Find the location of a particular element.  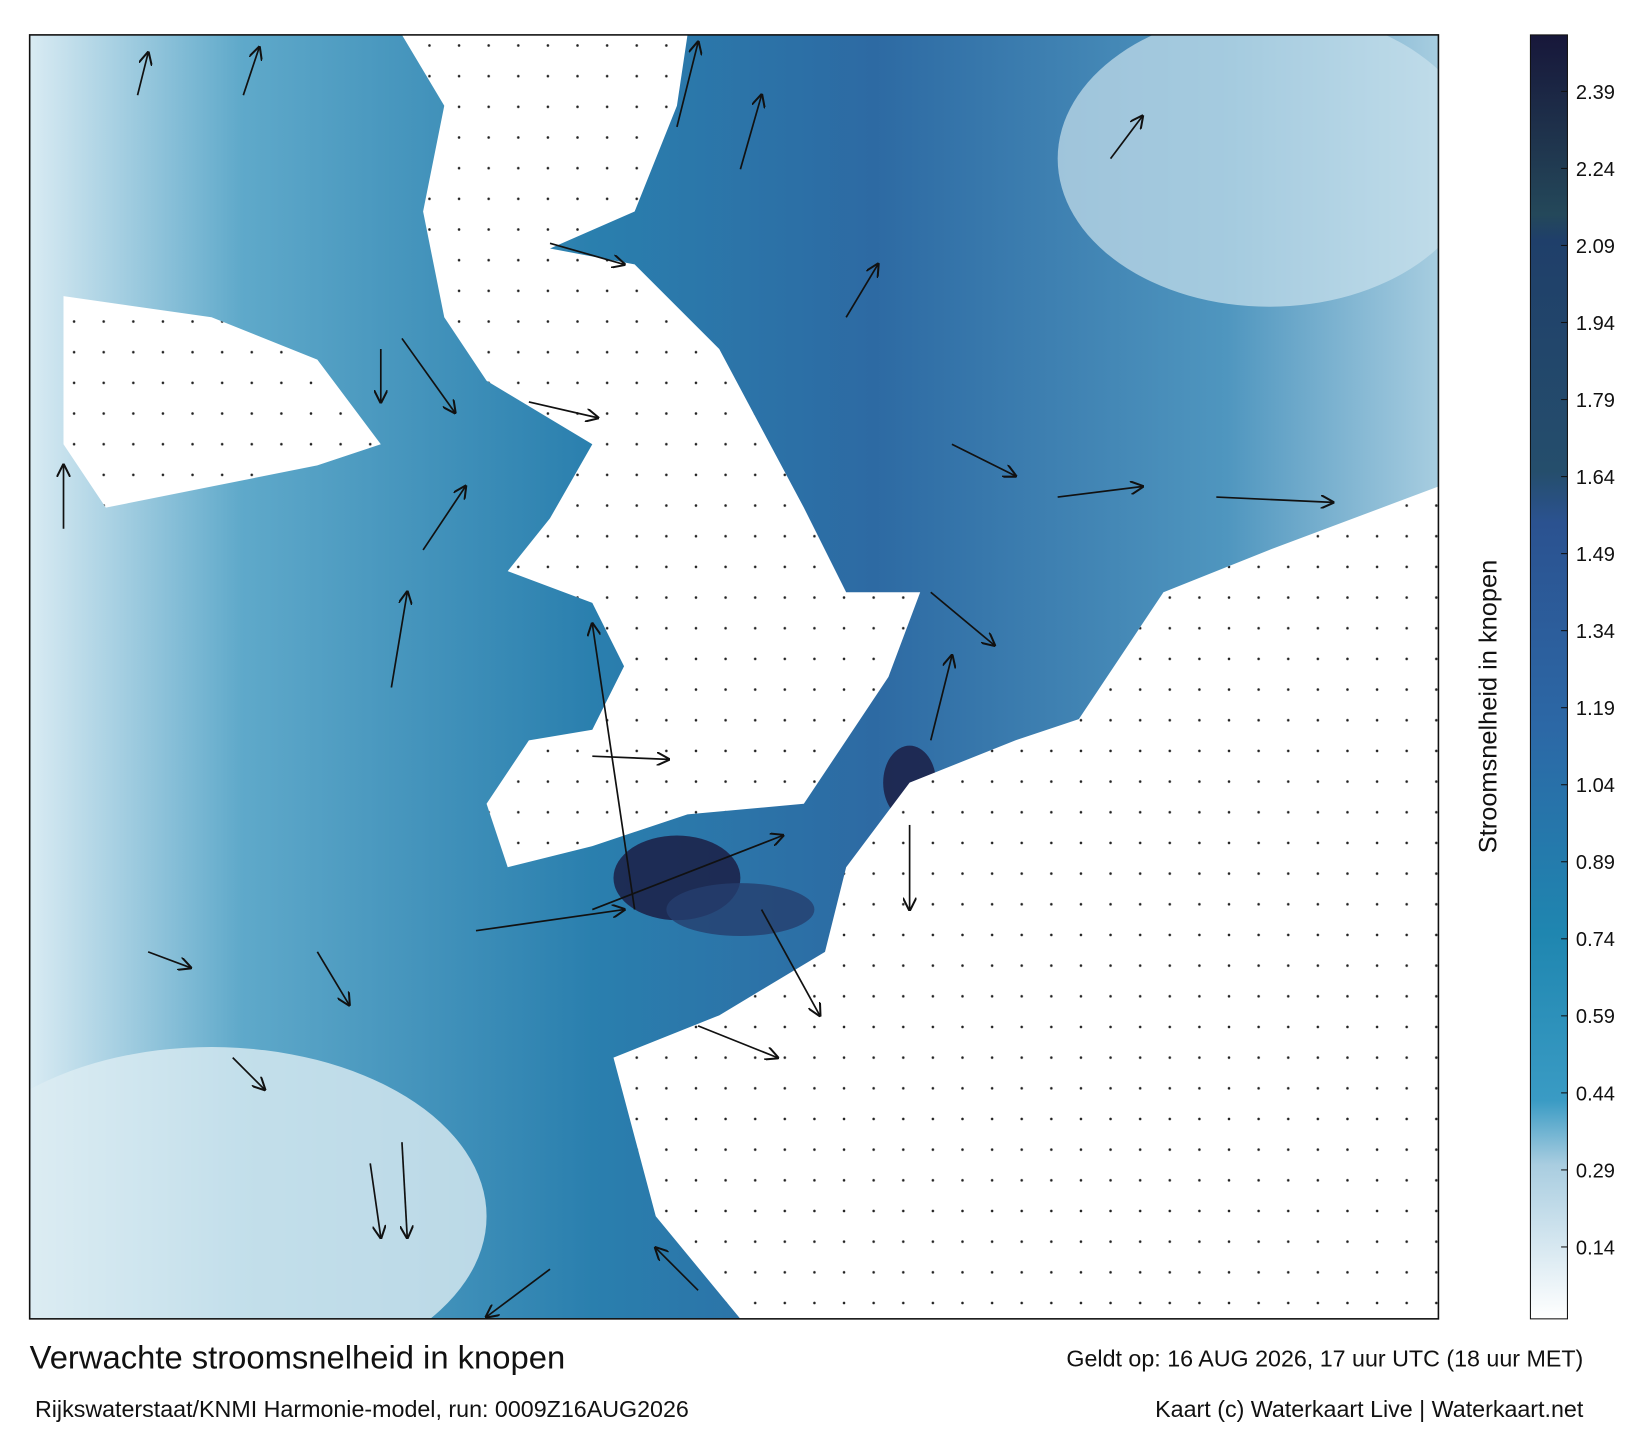

colorbar-tick-label: 2.24 is located at coordinates (1595, 170).